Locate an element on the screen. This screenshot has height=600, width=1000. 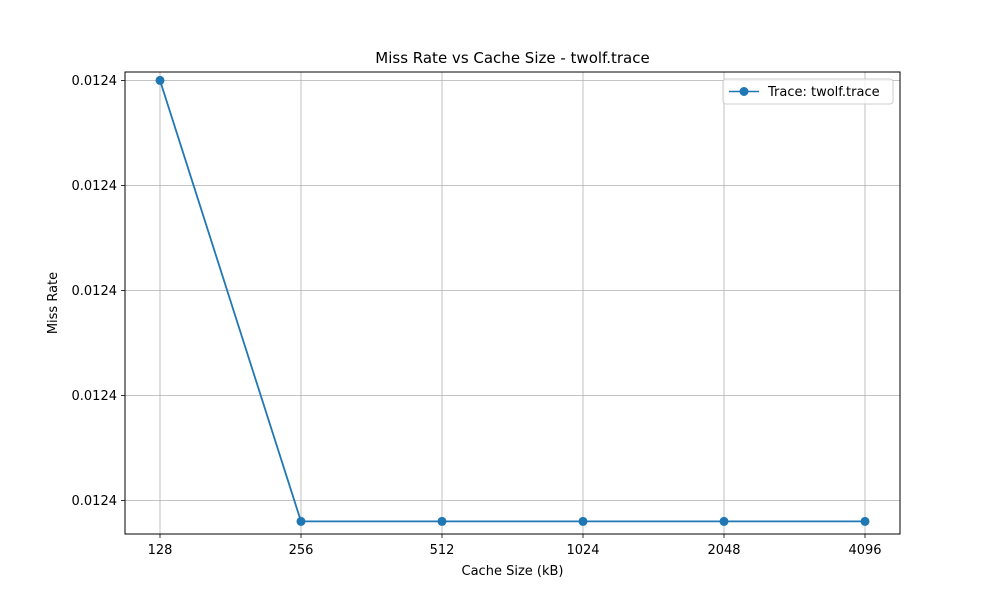
x-tick-label: 2048 is located at coordinates (723, 550).